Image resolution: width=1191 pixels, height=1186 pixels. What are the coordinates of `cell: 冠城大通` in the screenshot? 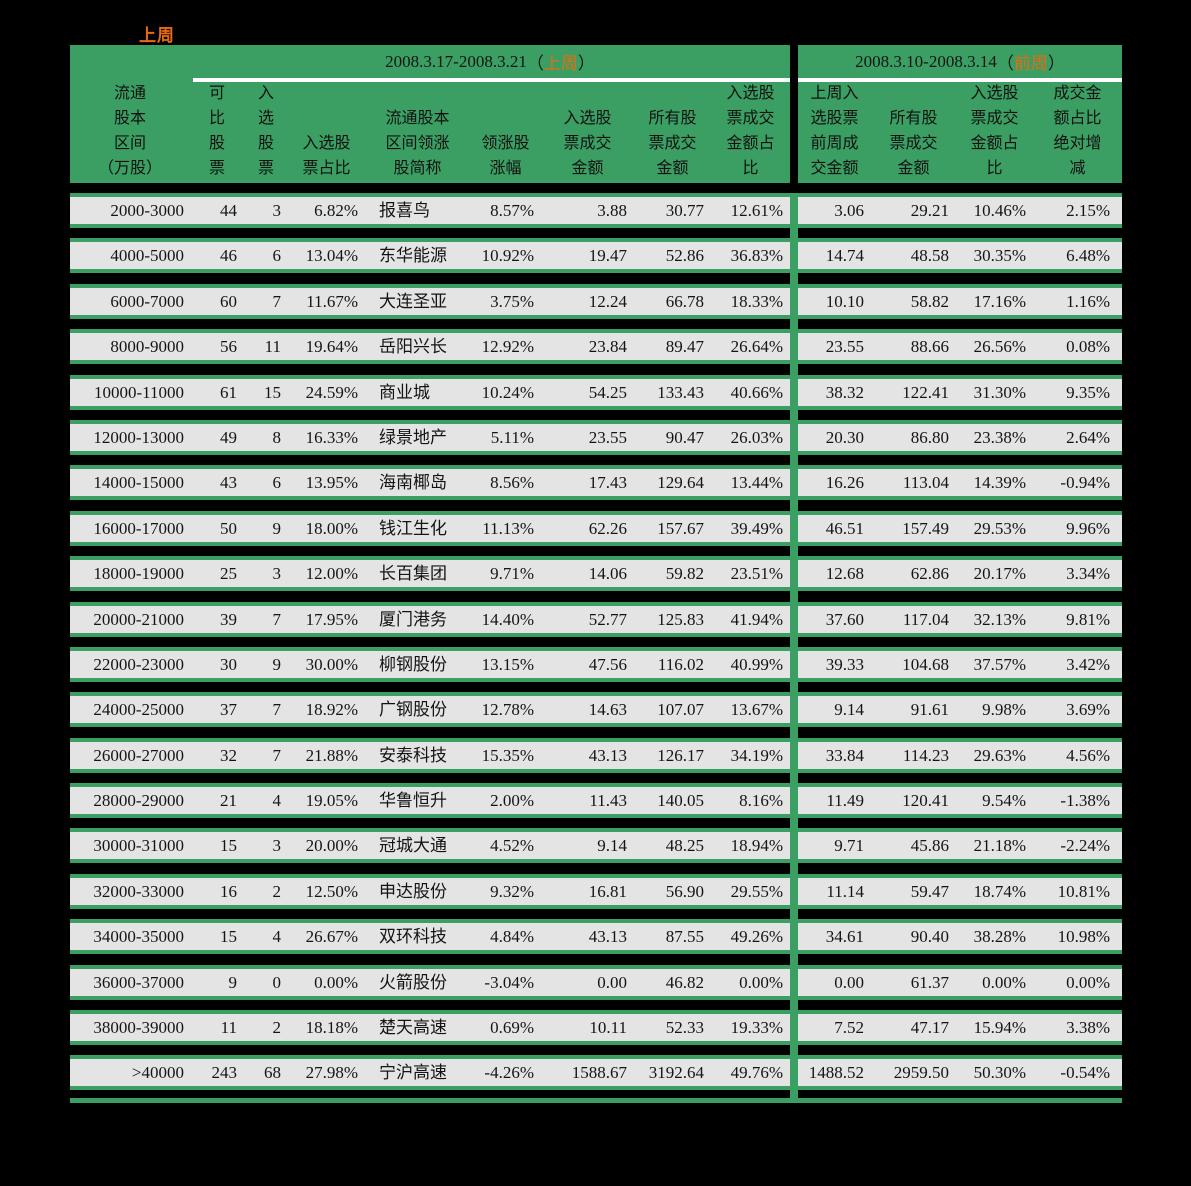 It's located at (417, 846).